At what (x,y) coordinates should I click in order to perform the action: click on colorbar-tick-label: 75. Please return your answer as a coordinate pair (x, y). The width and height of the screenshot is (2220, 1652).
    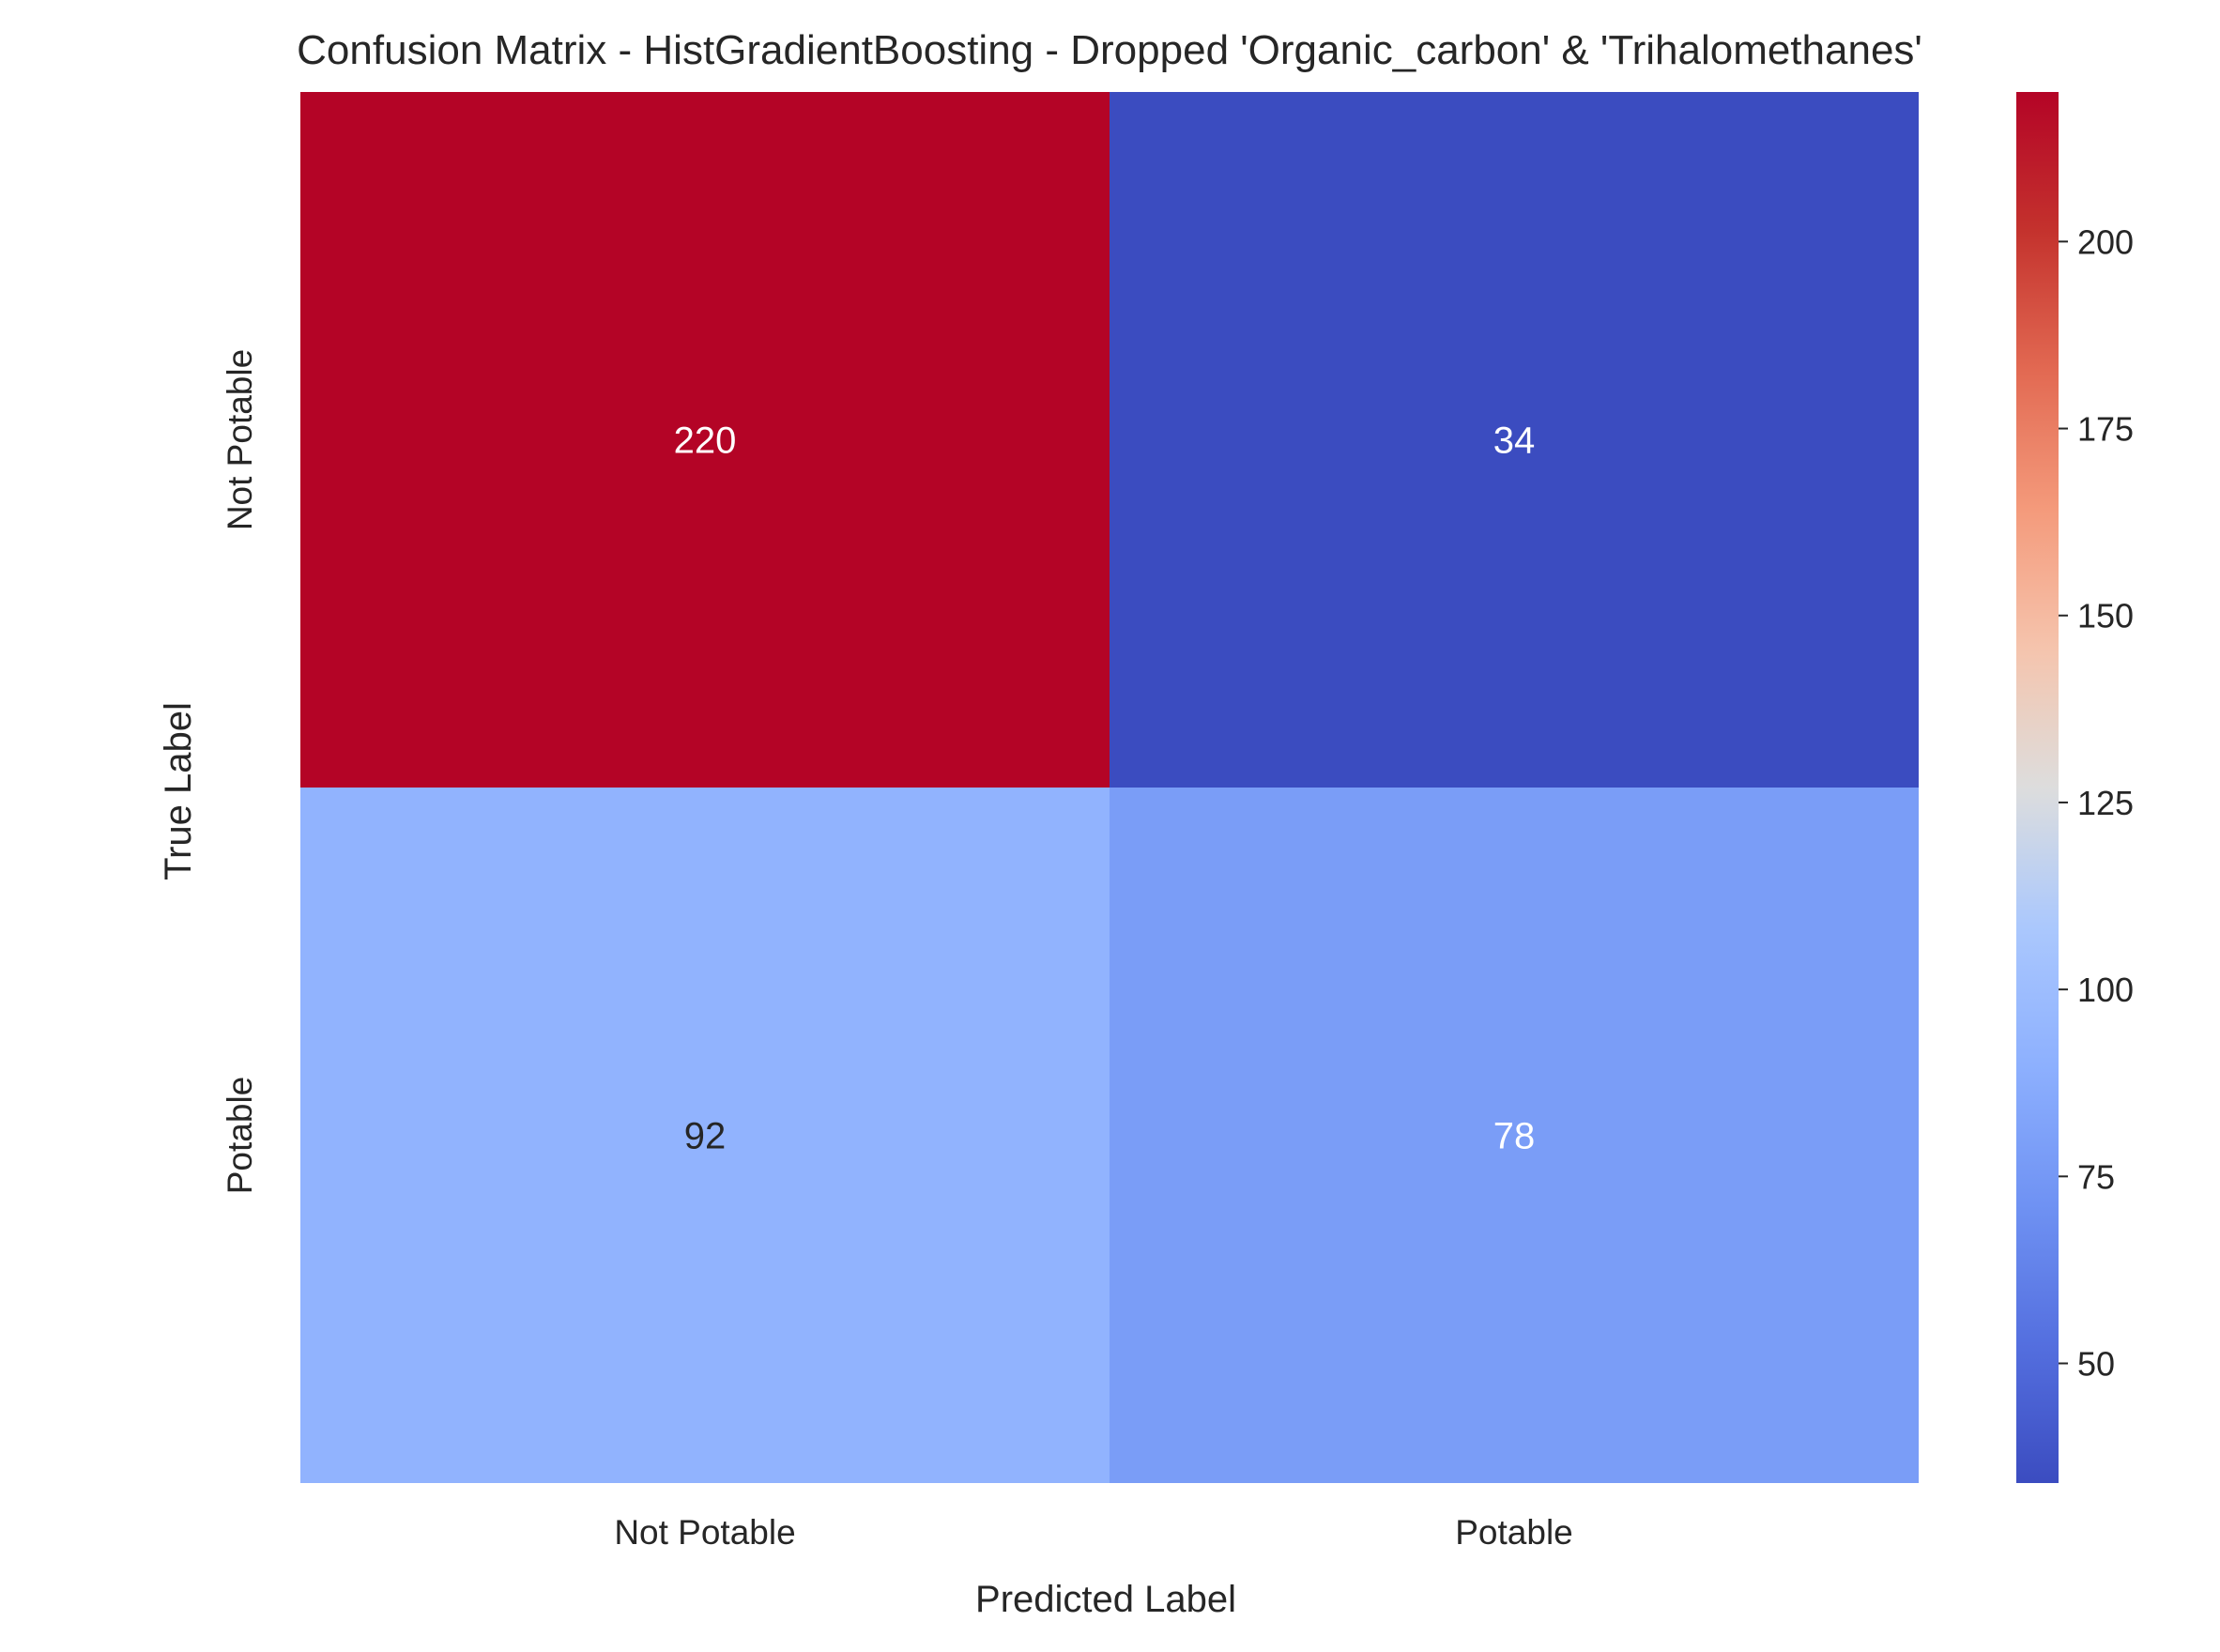
    Looking at the image, I should click on (2096, 1176).